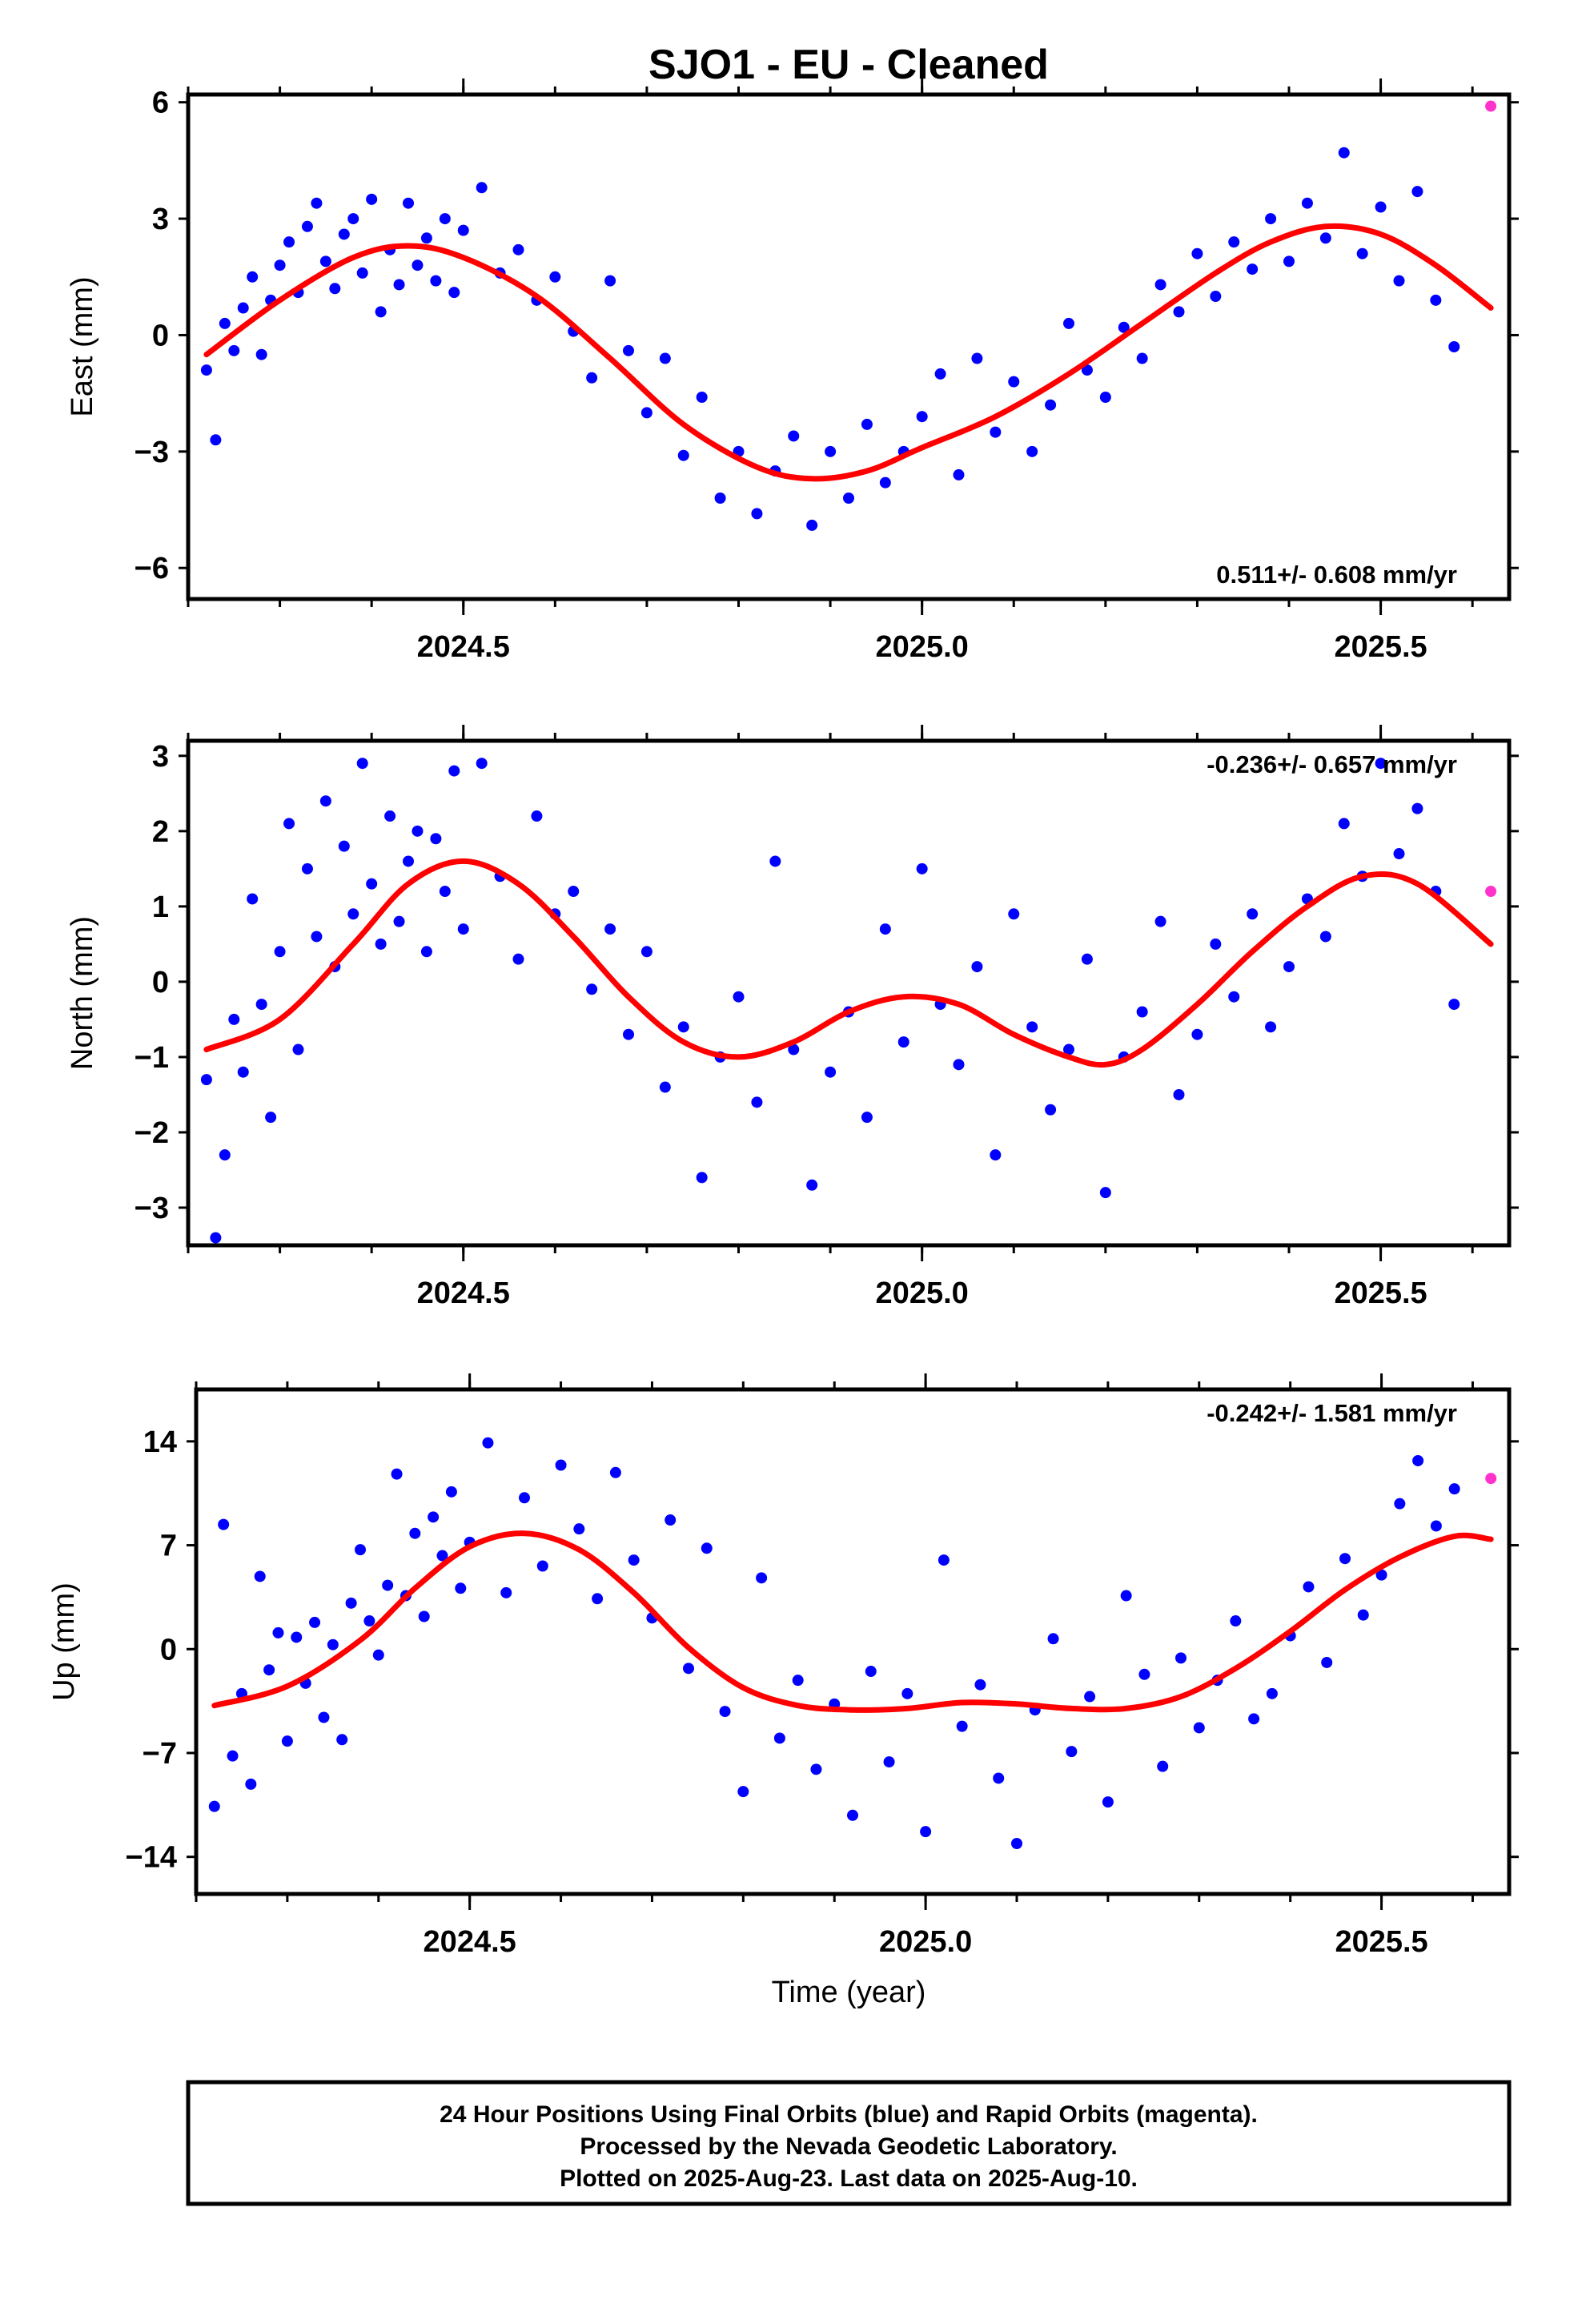 This screenshot has height=2324, width=1582. What do you see at coordinates (1336, 575) in the screenshot?
I see `velocity-label: 0.511+/- 0.608 mm/yr` at bounding box center [1336, 575].